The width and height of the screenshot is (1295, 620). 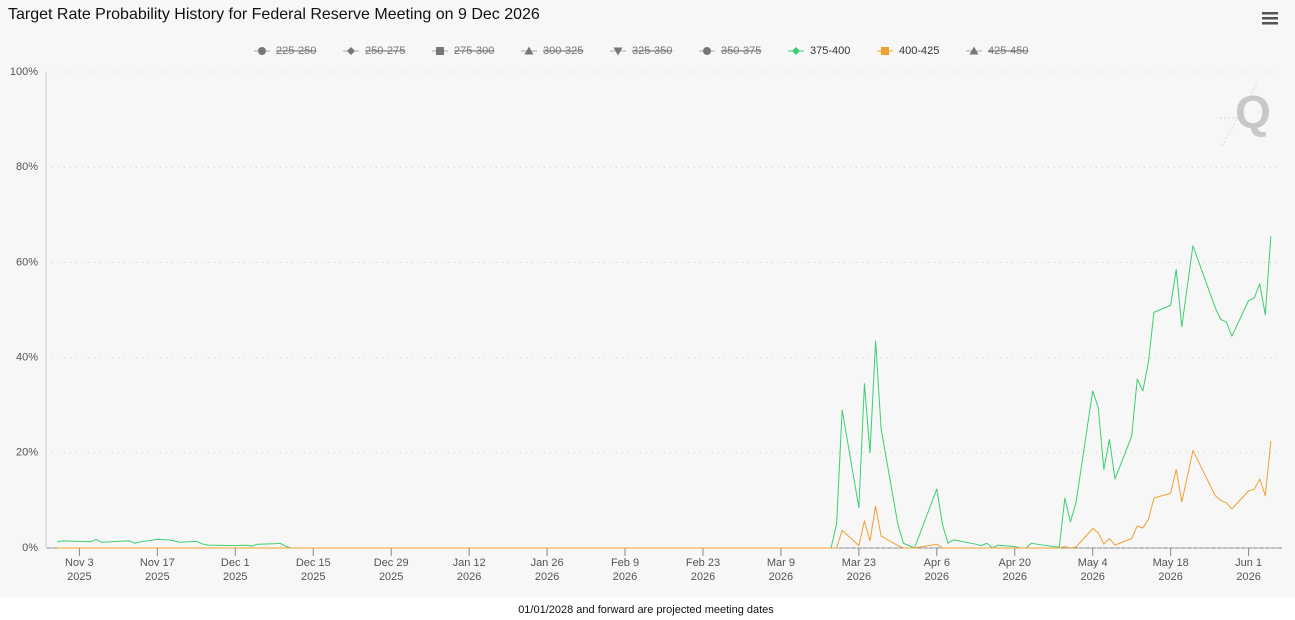 What do you see at coordinates (625, 563) in the screenshot?
I see `x-tick-label: Feb 9` at bounding box center [625, 563].